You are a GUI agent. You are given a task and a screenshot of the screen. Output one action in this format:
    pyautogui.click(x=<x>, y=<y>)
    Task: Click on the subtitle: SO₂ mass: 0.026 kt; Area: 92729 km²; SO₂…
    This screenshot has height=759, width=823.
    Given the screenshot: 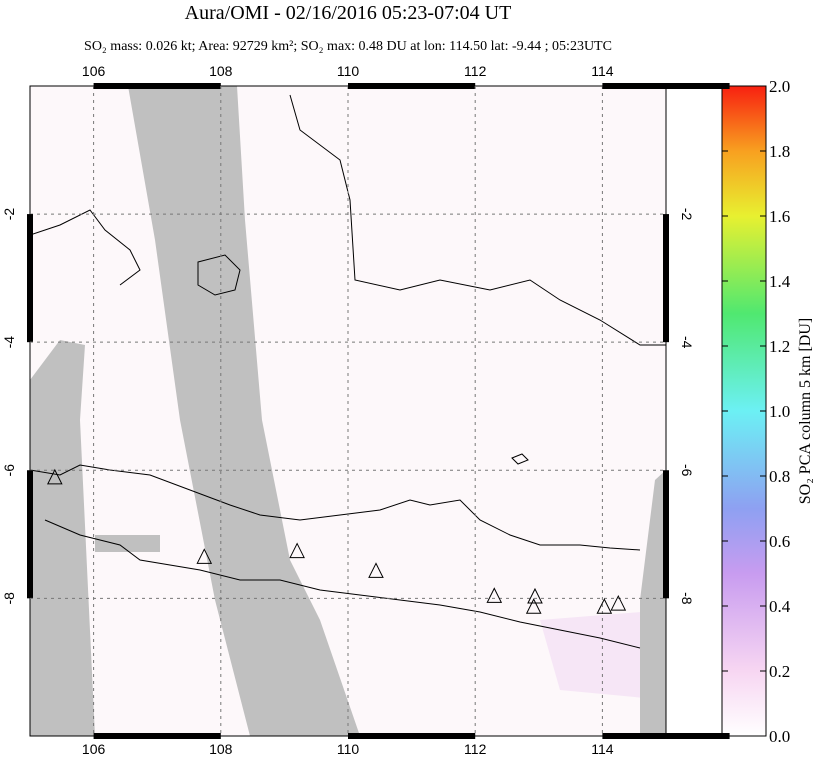 What is the action you would take?
    pyautogui.click(x=348, y=46)
    